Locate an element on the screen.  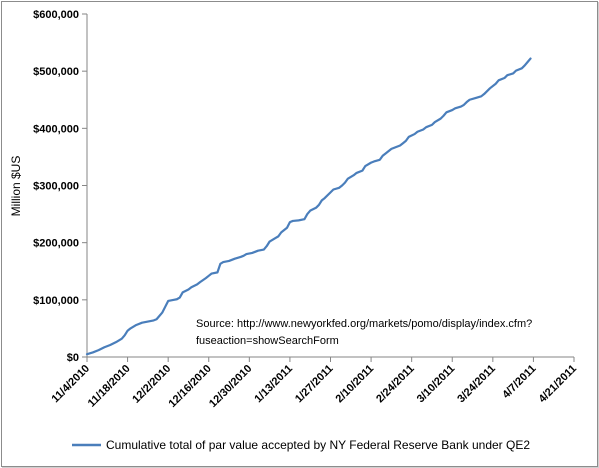
x-tick-label: 4/21/2011 is located at coordinates (557, 384).